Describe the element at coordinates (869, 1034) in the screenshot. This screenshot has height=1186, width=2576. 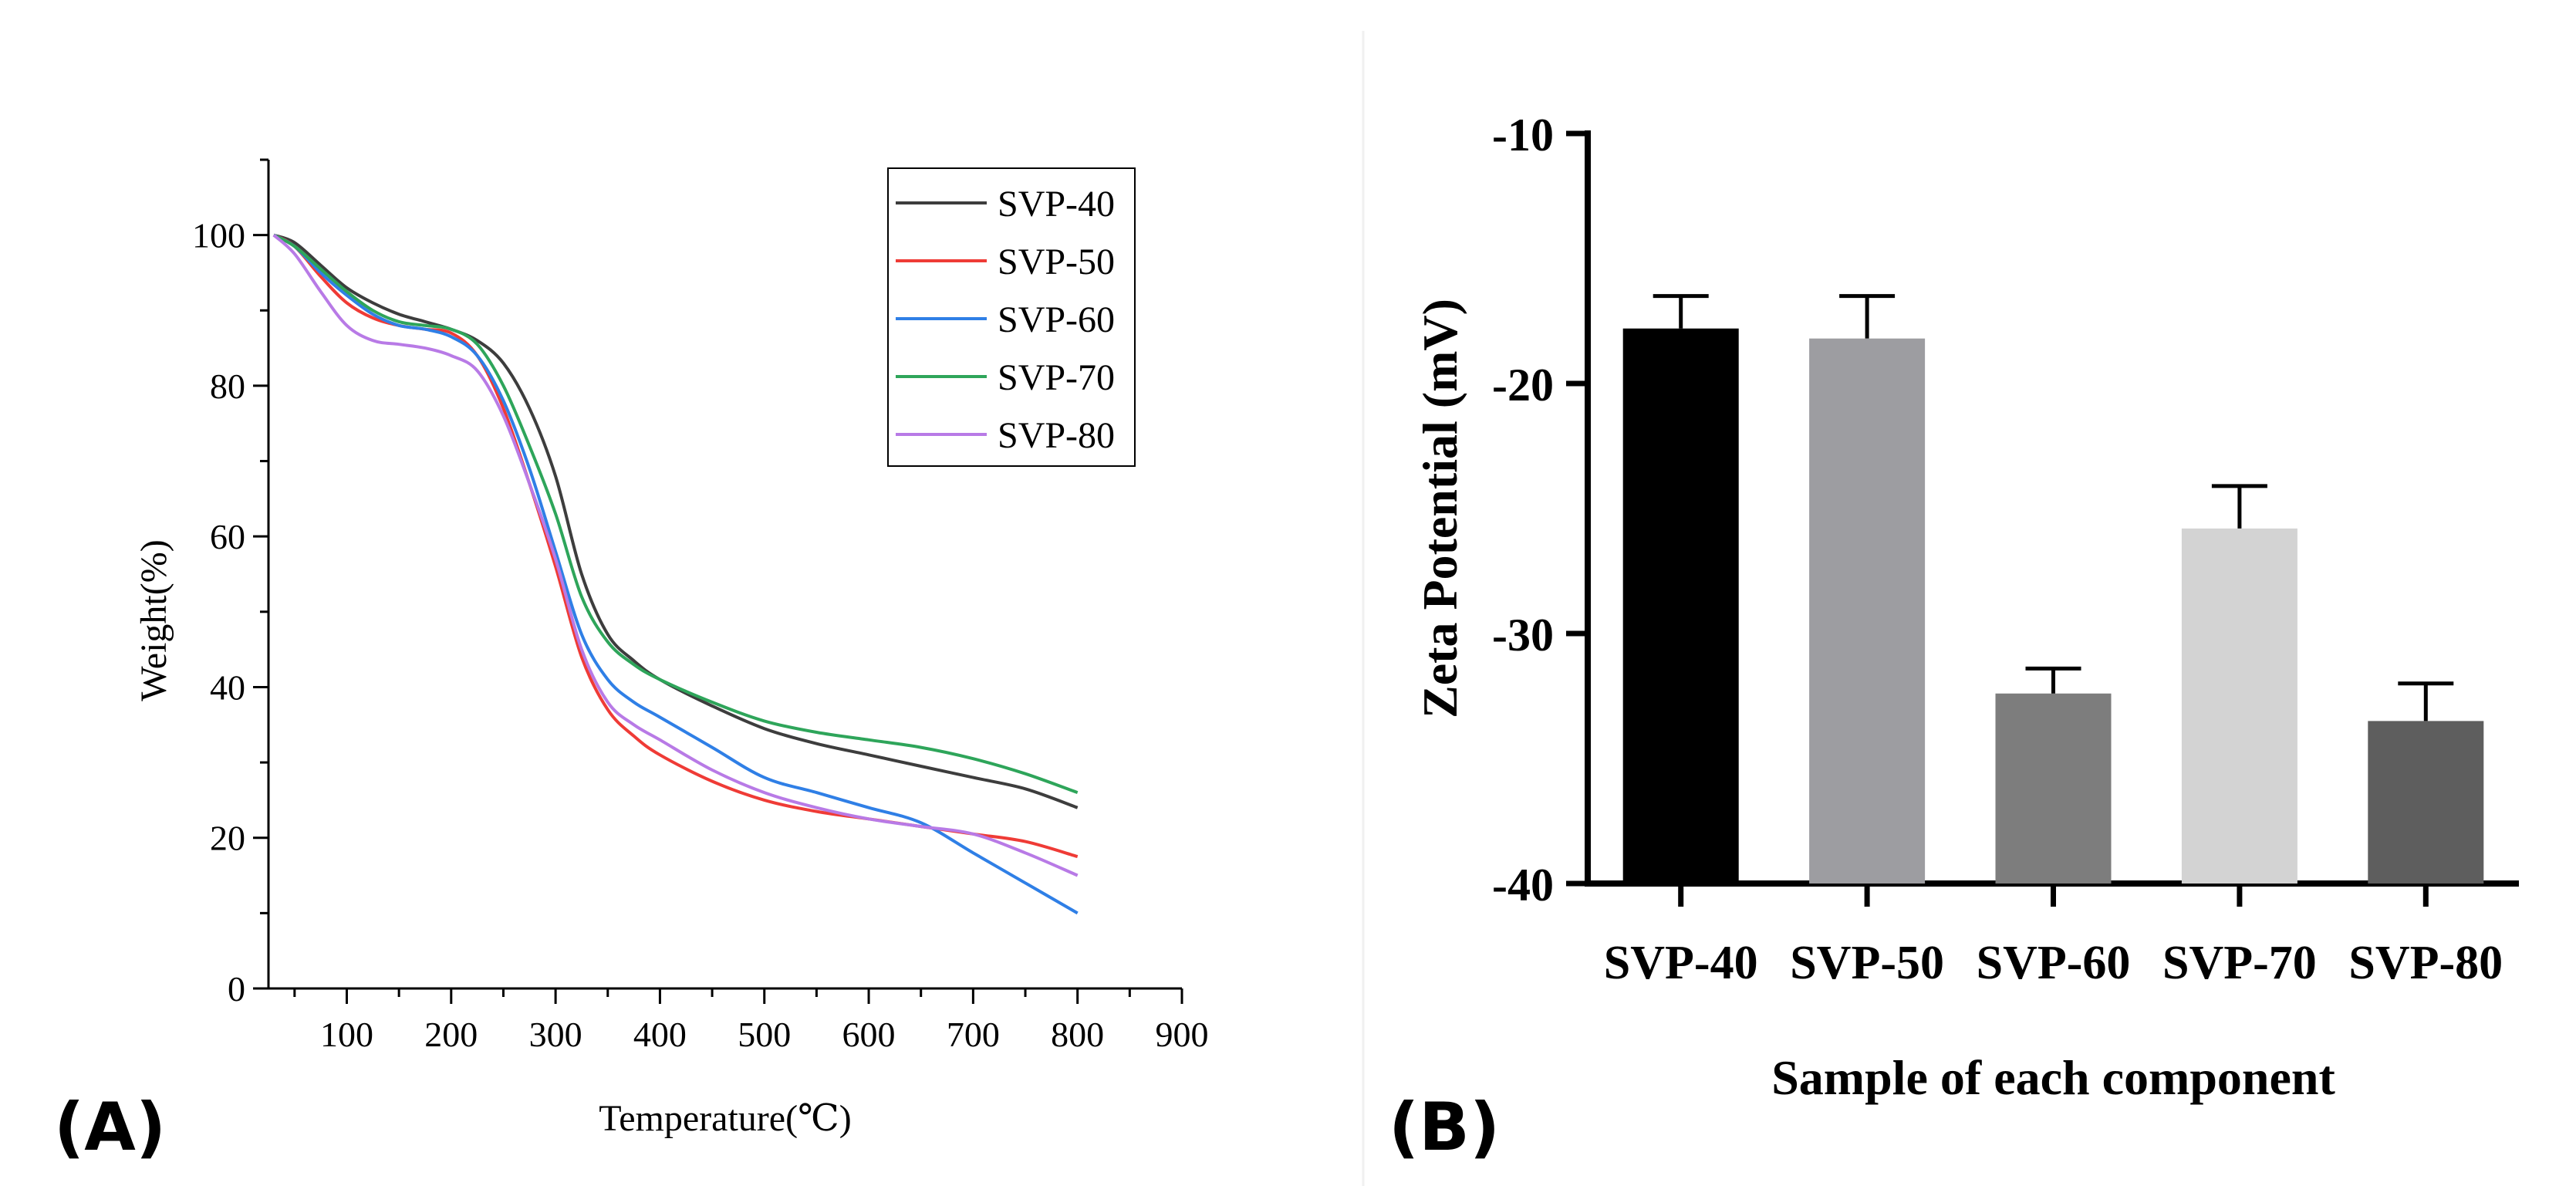
I see `x-tick-label: 600` at that location.